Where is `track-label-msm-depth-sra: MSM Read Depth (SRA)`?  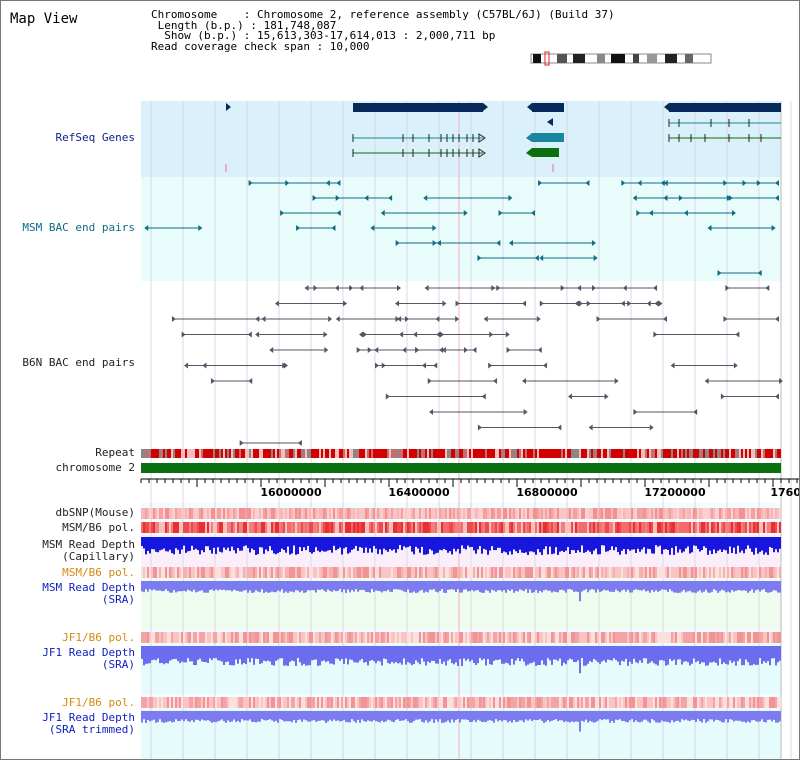
track-label-msm-depth-sra: MSM Read Depth (SRA) is located at coordinates (88, 594).